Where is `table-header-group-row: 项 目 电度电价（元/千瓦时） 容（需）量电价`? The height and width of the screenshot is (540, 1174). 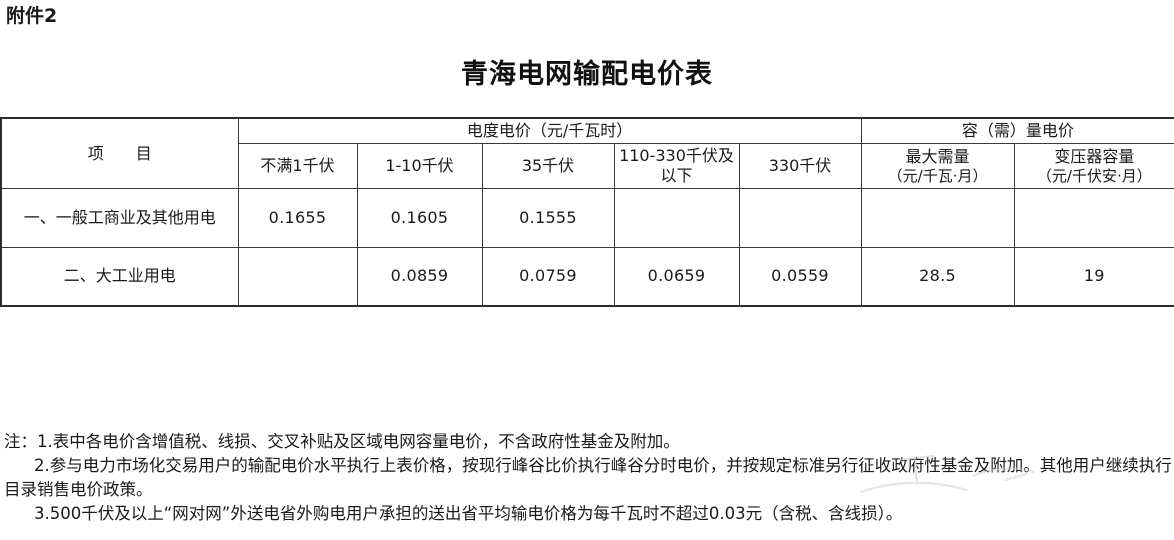
table-header-group-row: 项 目 电度电价（元/千瓦时） 容（需）量电价 is located at coordinates (587, 153).